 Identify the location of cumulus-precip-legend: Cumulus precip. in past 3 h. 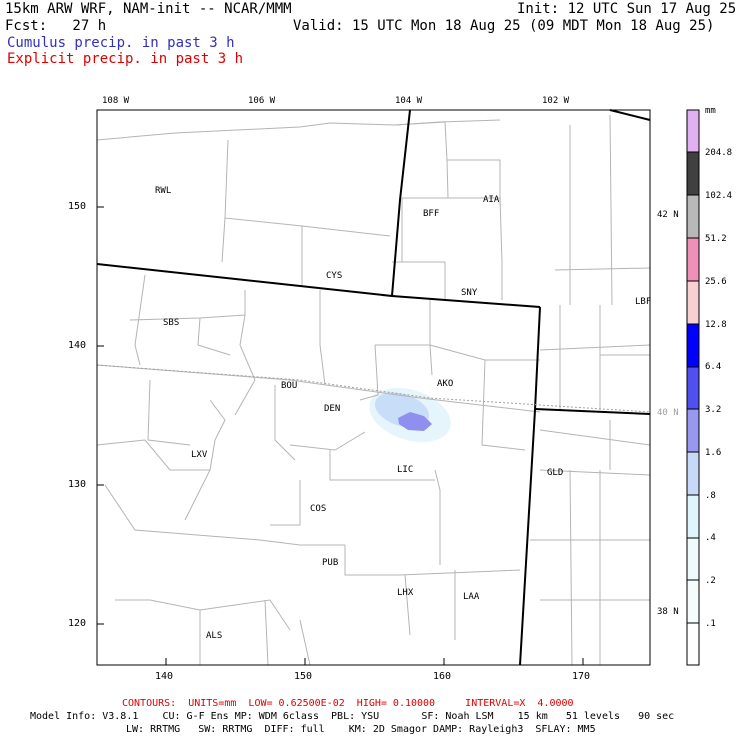
(121, 43).